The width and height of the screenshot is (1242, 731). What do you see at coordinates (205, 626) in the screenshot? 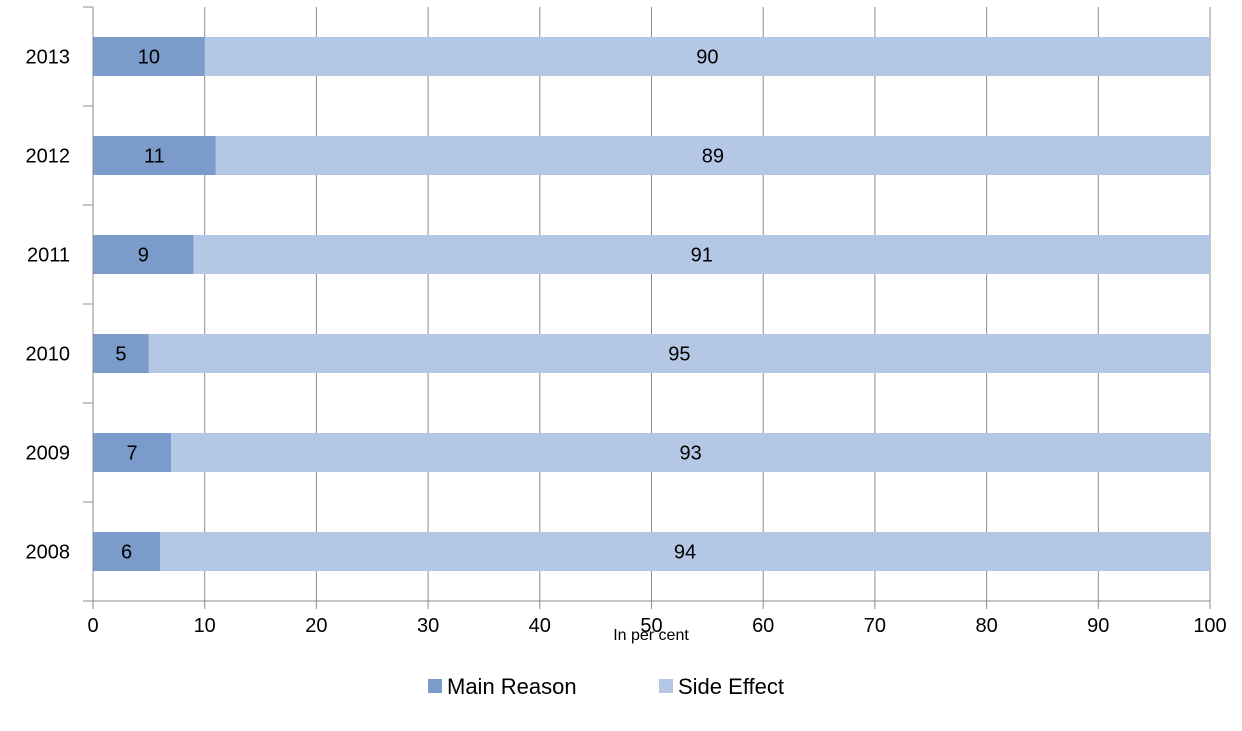
I see `x-tick-label: 10` at bounding box center [205, 626].